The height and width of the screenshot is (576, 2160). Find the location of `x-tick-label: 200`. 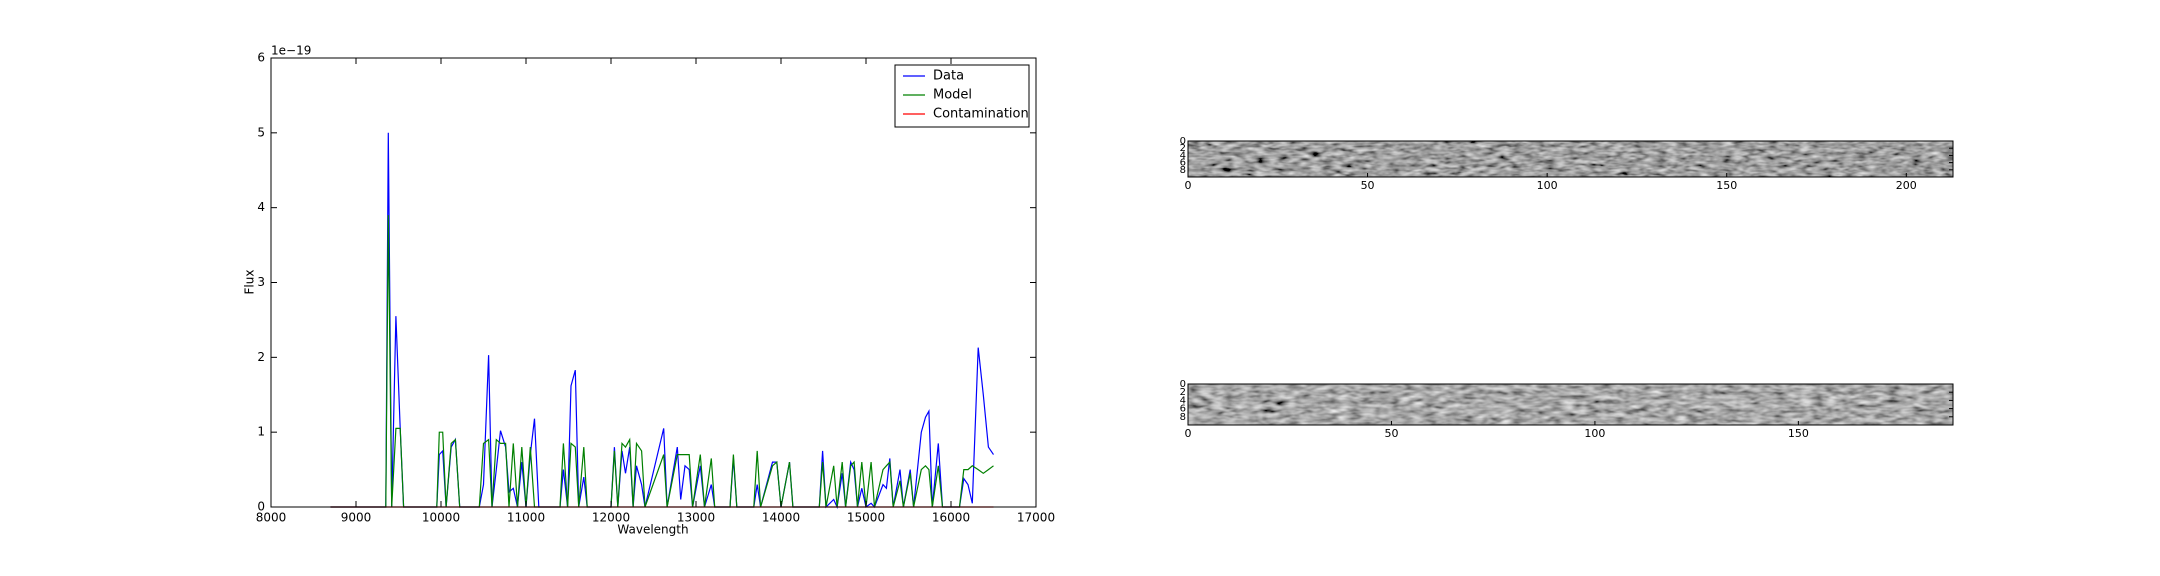

x-tick-label: 200 is located at coordinates (1906, 185).